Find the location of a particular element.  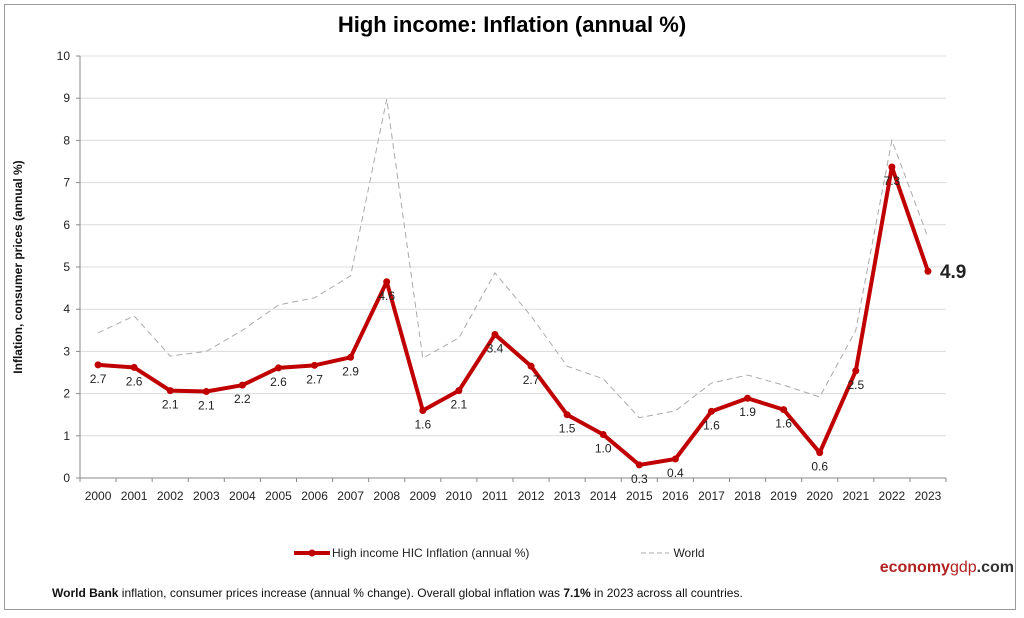

x-tick-label: 2006 is located at coordinates (314, 496).